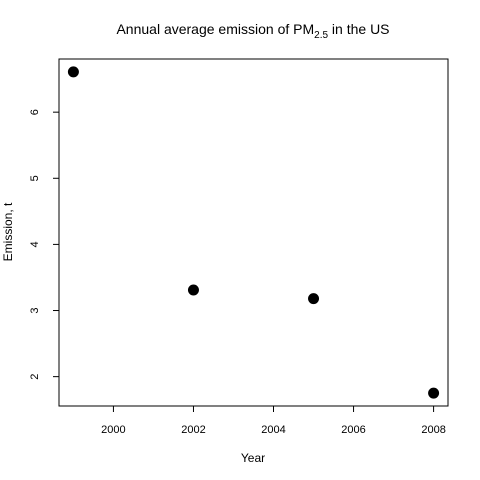 This screenshot has width=480, height=480. I want to click on y-axis: 2 3 4 5 6, so click(44, 244).